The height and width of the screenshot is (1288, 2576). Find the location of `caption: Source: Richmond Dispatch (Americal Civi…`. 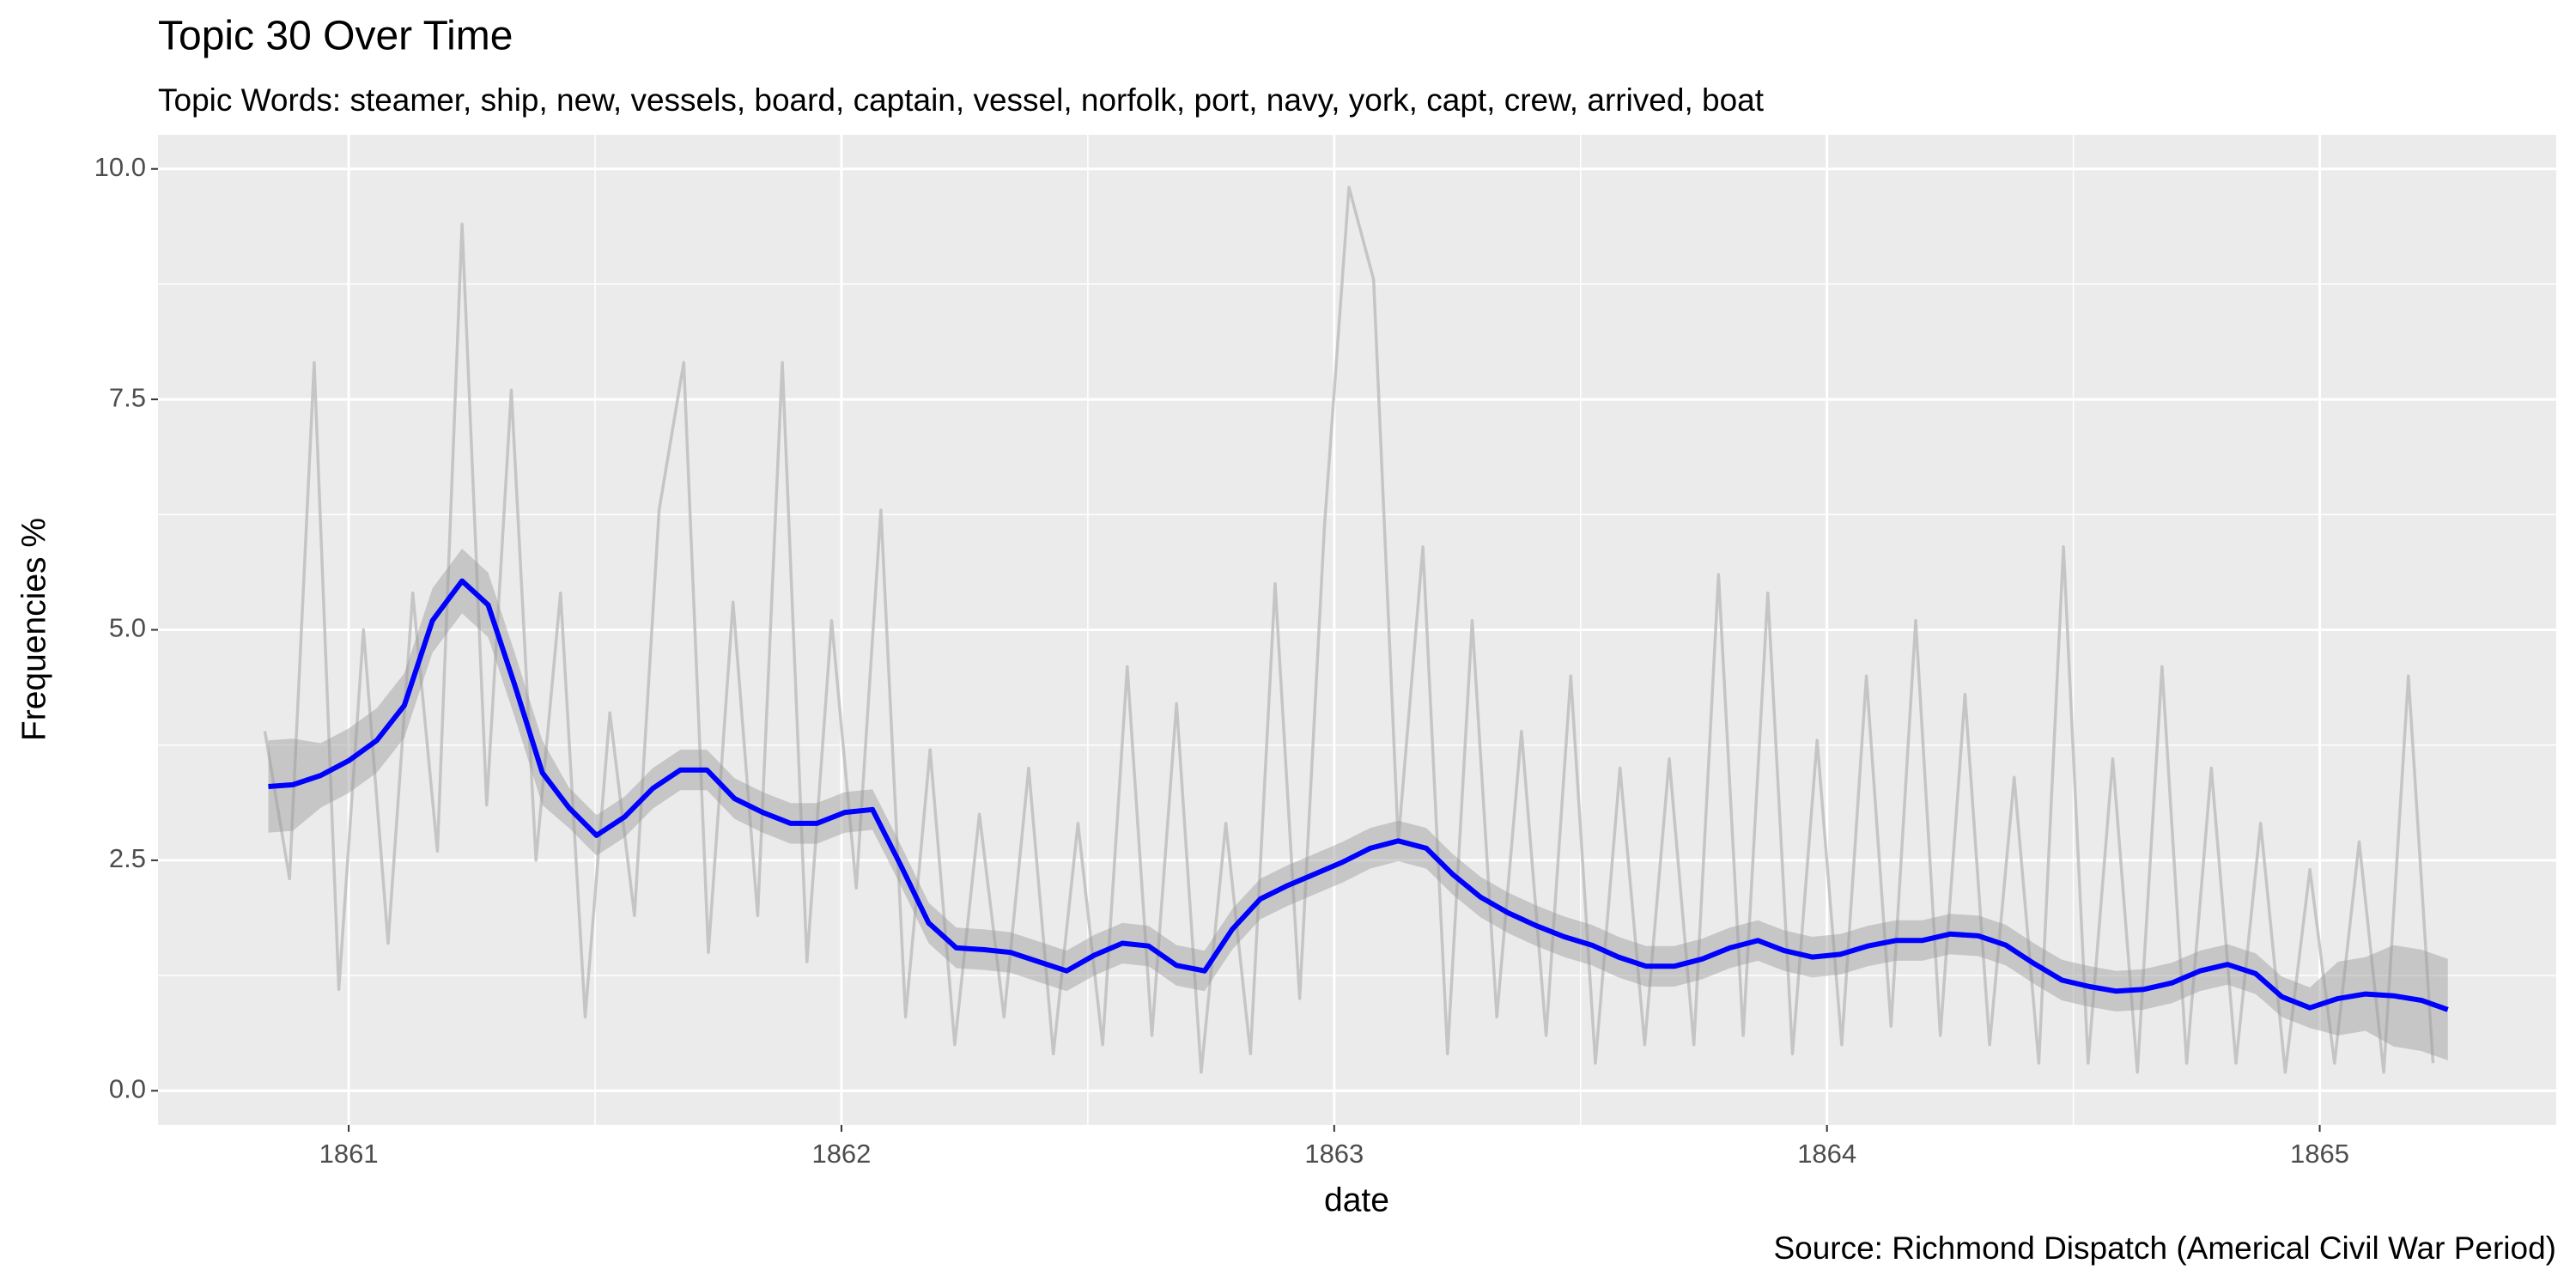

caption: Source: Richmond Dispatch (Americal Civi… is located at coordinates (2164, 1248).